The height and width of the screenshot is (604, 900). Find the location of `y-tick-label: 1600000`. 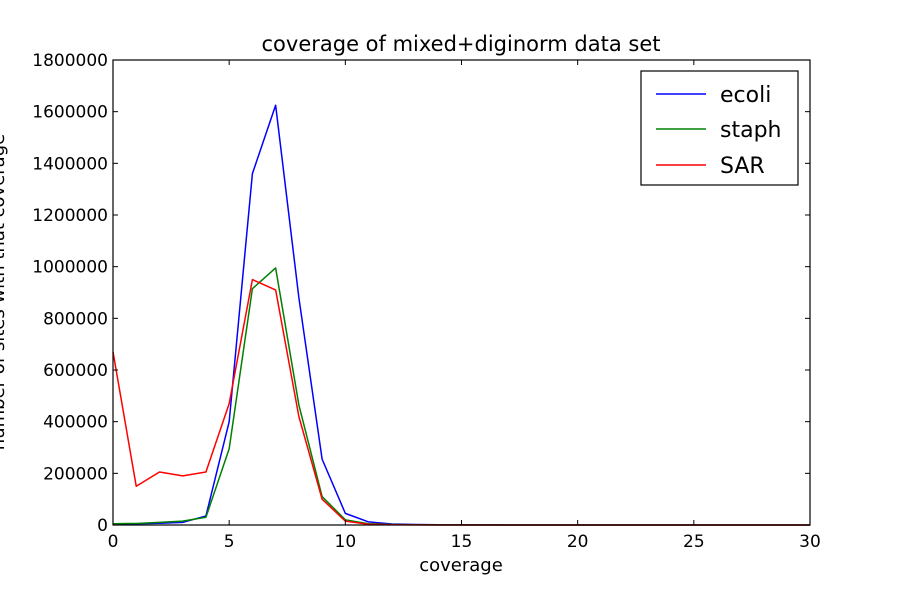

y-tick-label: 1600000 is located at coordinates (70, 113).